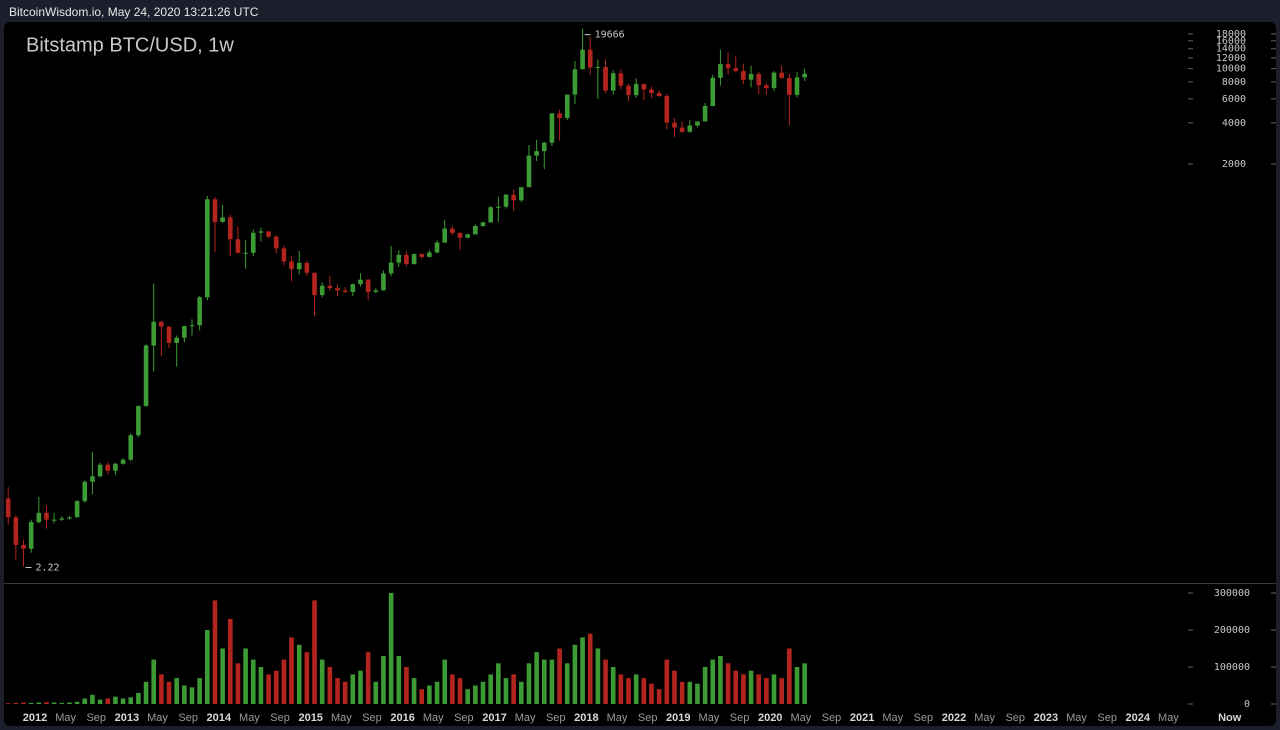  Describe the element at coordinates (610, 35) in the screenshot. I see `high-annotation: 19666` at that location.